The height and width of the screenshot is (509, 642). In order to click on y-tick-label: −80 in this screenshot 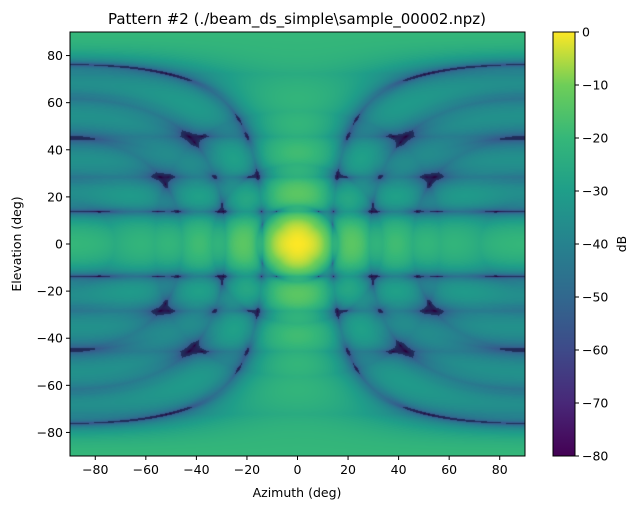, I will do `click(50, 432)`.